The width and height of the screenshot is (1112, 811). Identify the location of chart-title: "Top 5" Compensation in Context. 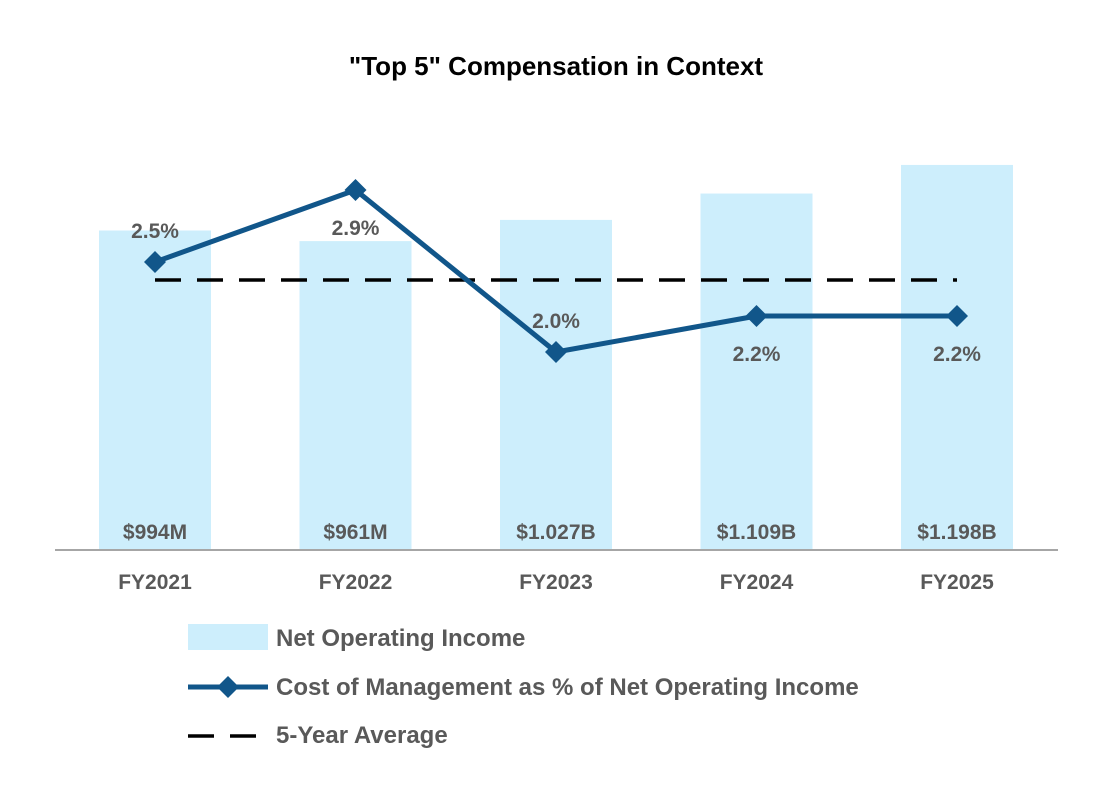
(556, 66).